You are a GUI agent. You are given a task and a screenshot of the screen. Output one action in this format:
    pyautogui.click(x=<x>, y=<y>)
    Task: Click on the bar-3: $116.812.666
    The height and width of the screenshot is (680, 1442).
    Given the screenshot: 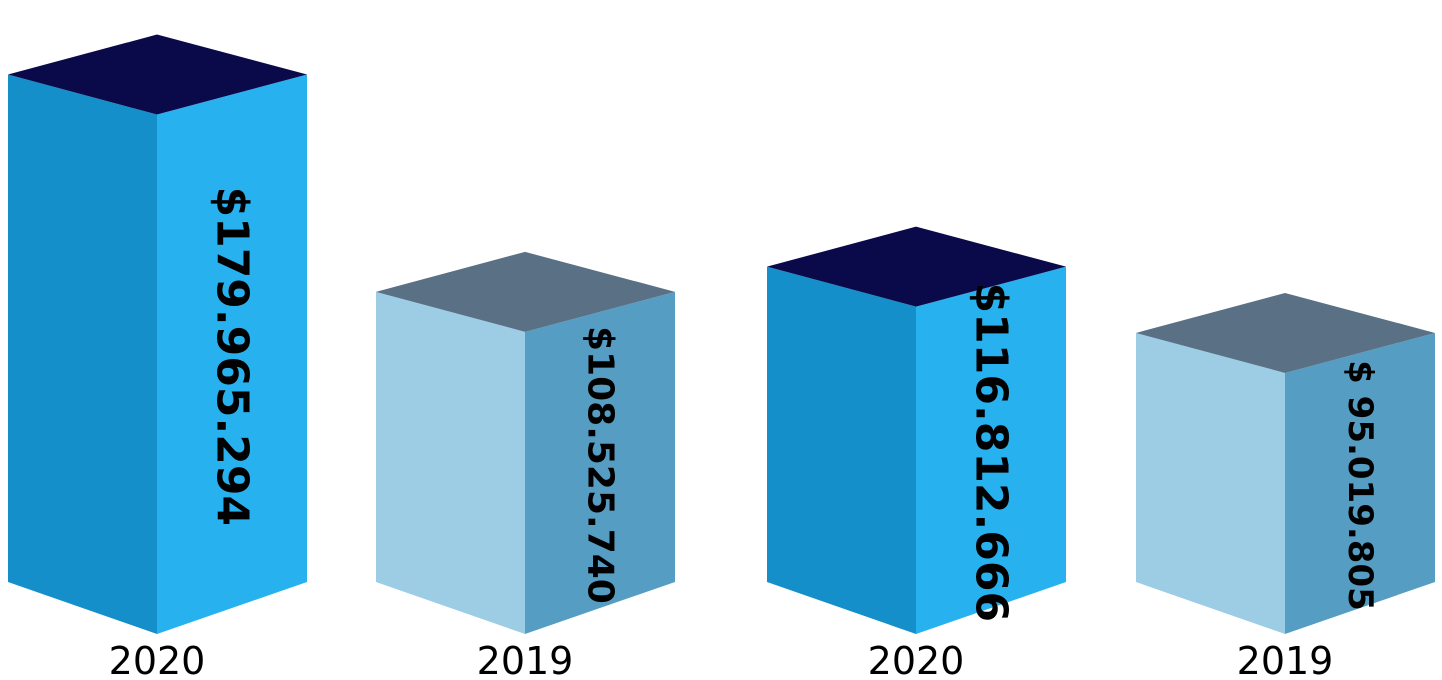 What is the action you would take?
    pyautogui.click(x=916, y=430)
    